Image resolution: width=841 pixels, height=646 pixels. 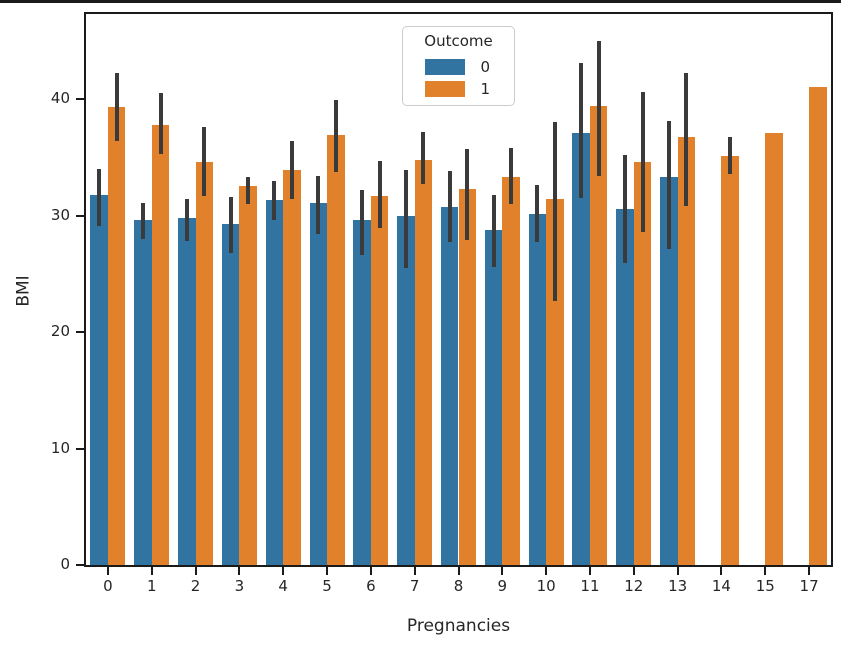 I want to click on x-tick-label: 5, so click(x=327, y=586).